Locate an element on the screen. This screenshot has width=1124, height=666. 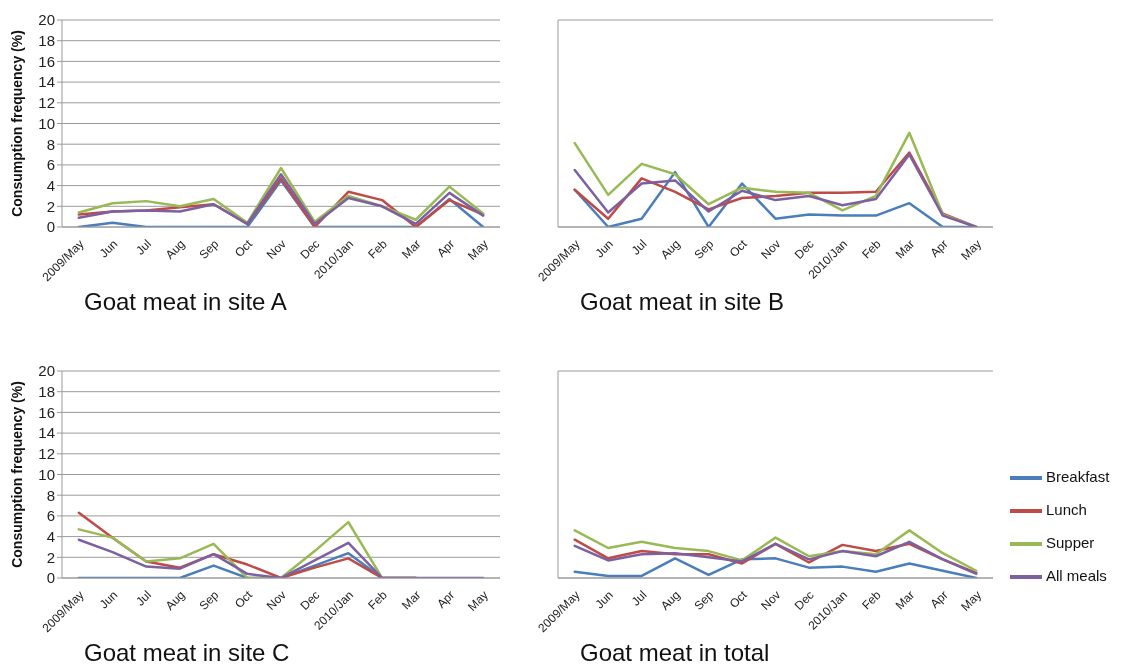
text: Goat meat in total is located at coordinates (675, 652).